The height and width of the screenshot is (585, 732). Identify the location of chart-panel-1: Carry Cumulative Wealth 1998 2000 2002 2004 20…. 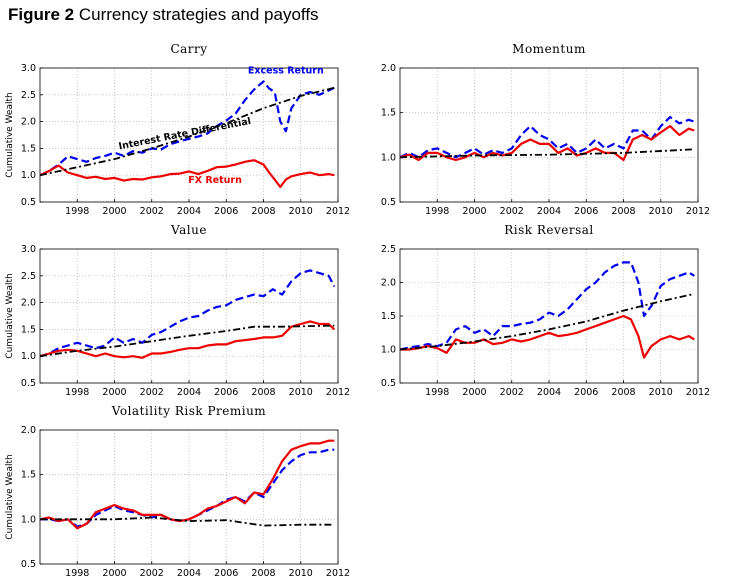
(177, 129).